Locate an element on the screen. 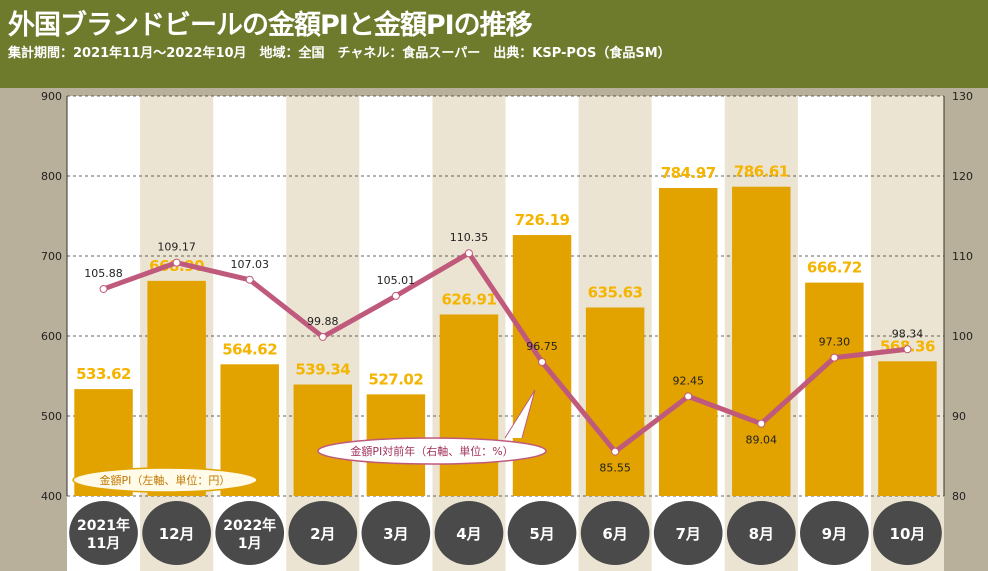  line-value-label: 107.03 is located at coordinates (249, 264).